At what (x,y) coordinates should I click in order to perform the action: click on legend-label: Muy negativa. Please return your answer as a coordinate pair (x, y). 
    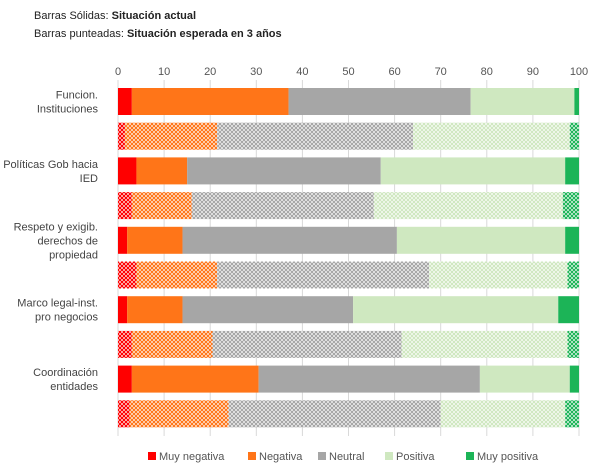
    Looking at the image, I should click on (192, 457).